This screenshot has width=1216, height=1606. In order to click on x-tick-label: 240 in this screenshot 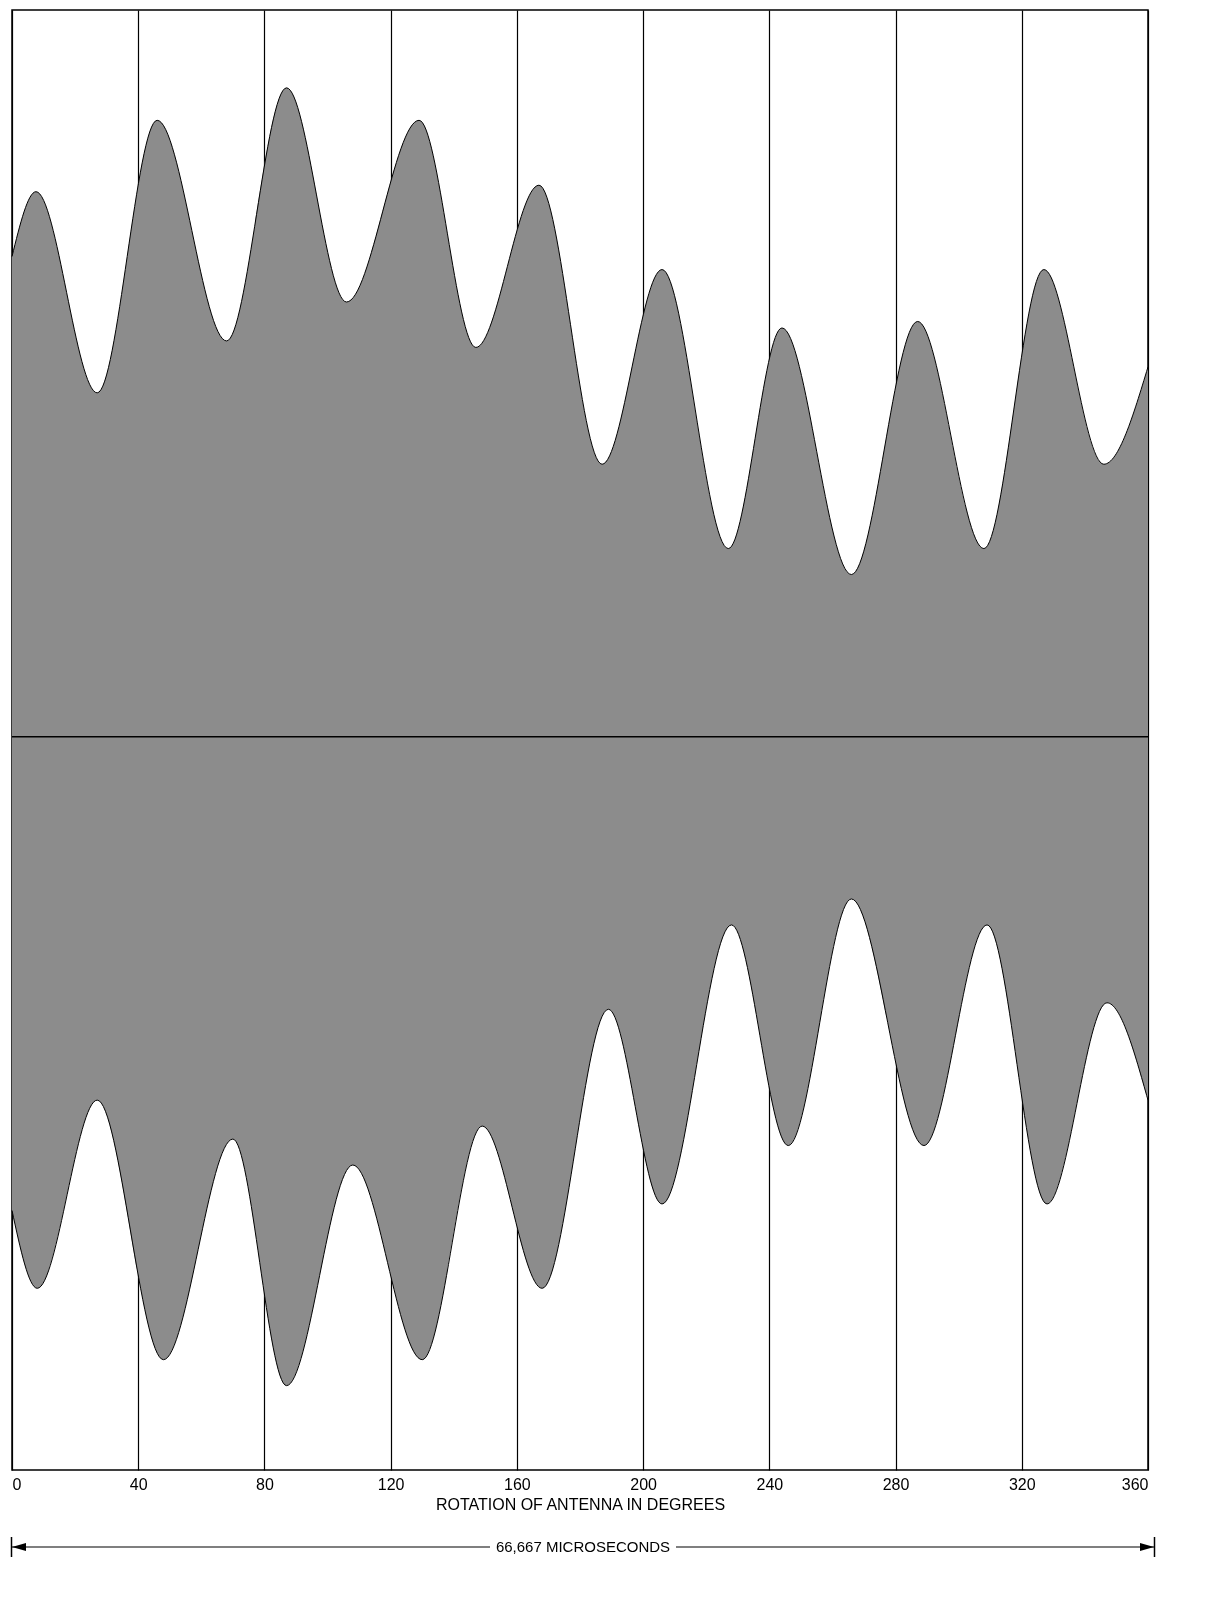, I will do `click(770, 1484)`.